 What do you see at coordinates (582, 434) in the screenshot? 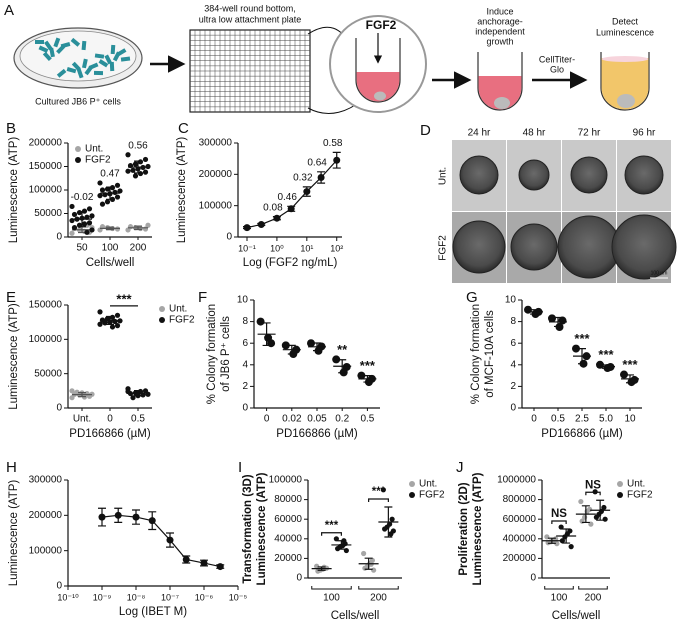
I see `x-axis-label: PD166866 (µM)` at bounding box center [582, 434].